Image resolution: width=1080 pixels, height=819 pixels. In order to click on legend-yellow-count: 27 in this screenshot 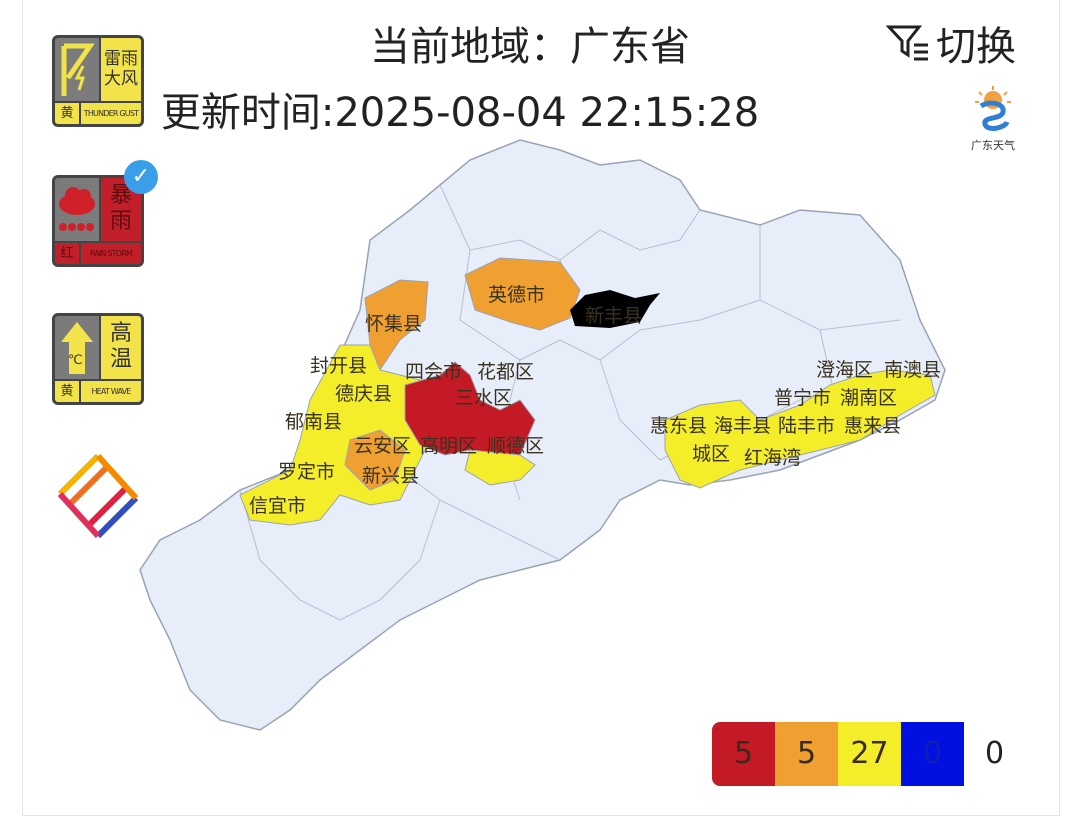, I will do `click(869, 754)`.